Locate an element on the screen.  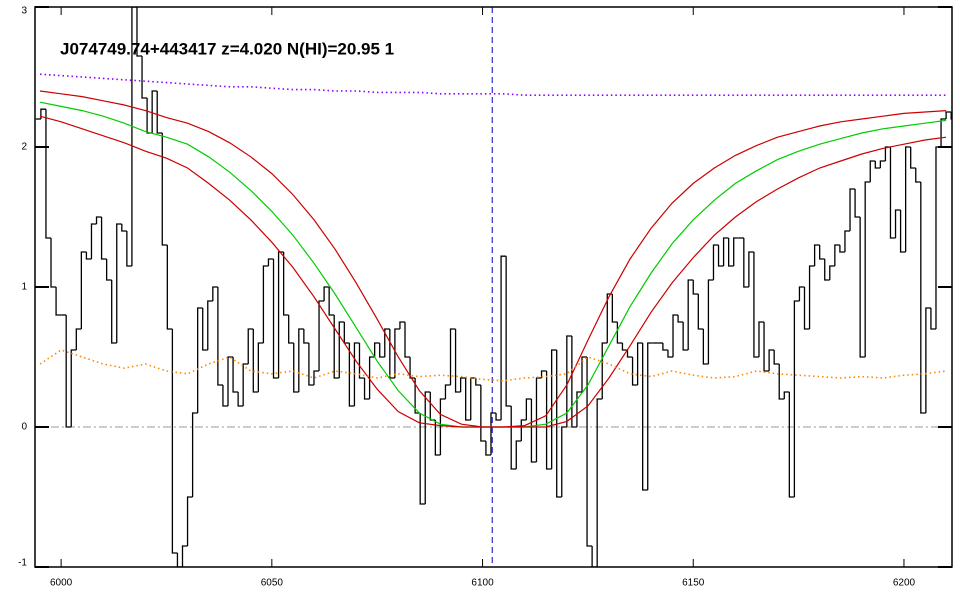
y-tick-label: 0 is located at coordinates (24, 427).